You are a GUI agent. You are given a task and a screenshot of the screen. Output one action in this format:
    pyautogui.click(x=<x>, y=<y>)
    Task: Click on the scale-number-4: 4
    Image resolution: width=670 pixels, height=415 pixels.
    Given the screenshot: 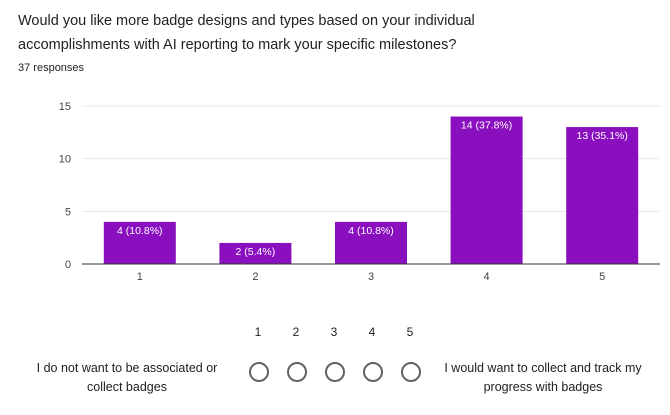 What is the action you would take?
    pyautogui.click(x=372, y=332)
    